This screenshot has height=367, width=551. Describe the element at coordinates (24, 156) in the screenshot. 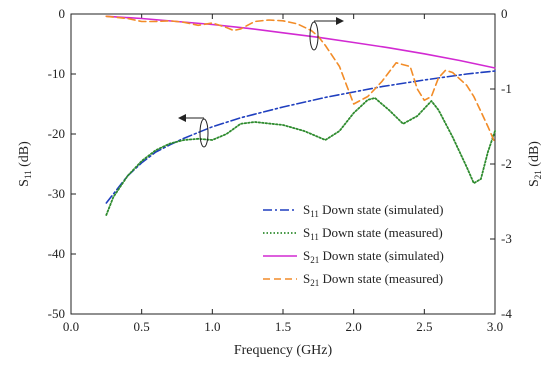

I see `y-left-axis-title-unit: (dB)` at that location.